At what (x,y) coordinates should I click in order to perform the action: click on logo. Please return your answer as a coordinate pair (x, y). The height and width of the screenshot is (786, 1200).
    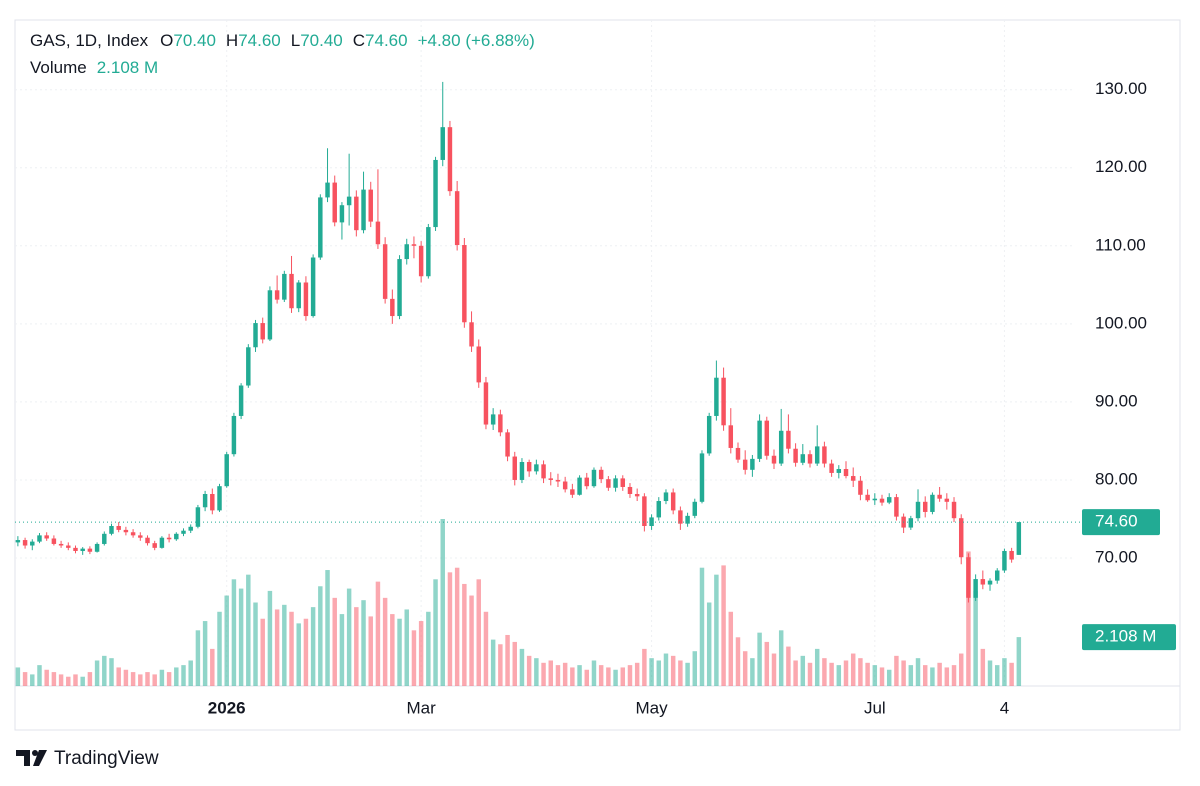
    Looking at the image, I should click on (31, 758).